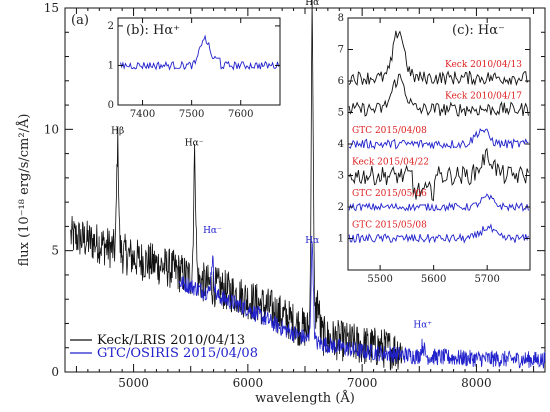  Describe the element at coordinates (341, 50) in the screenshot. I see `inset-c-y-tick-label: 7` at that location.